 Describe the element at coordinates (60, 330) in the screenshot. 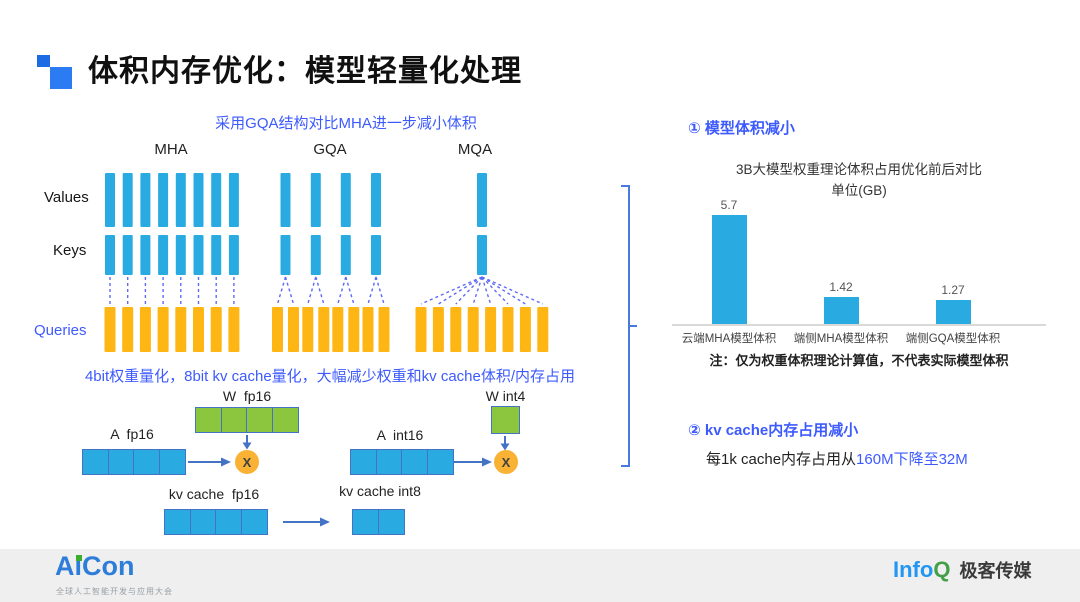

I see `row-label-queries: Queries` at that location.